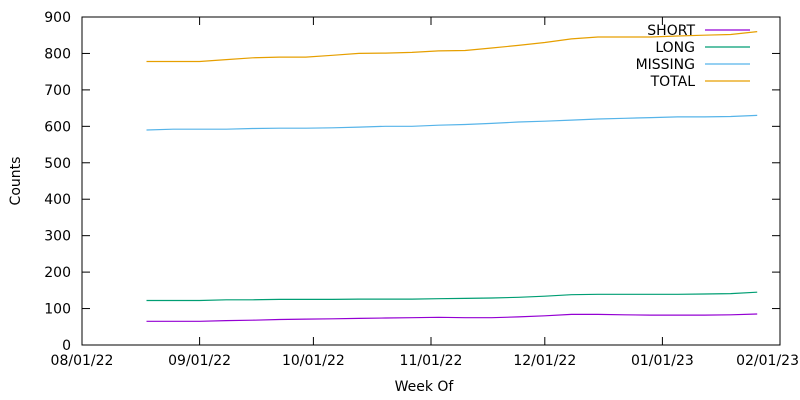  What do you see at coordinates (452, 122) in the screenshot?
I see `series-line-missing` at bounding box center [452, 122].